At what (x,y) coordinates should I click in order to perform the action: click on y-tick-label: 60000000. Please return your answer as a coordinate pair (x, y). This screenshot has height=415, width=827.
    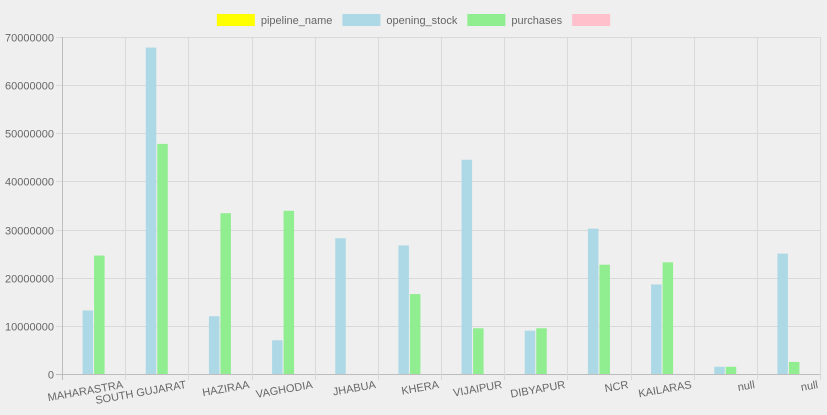
    Looking at the image, I should click on (29, 87).